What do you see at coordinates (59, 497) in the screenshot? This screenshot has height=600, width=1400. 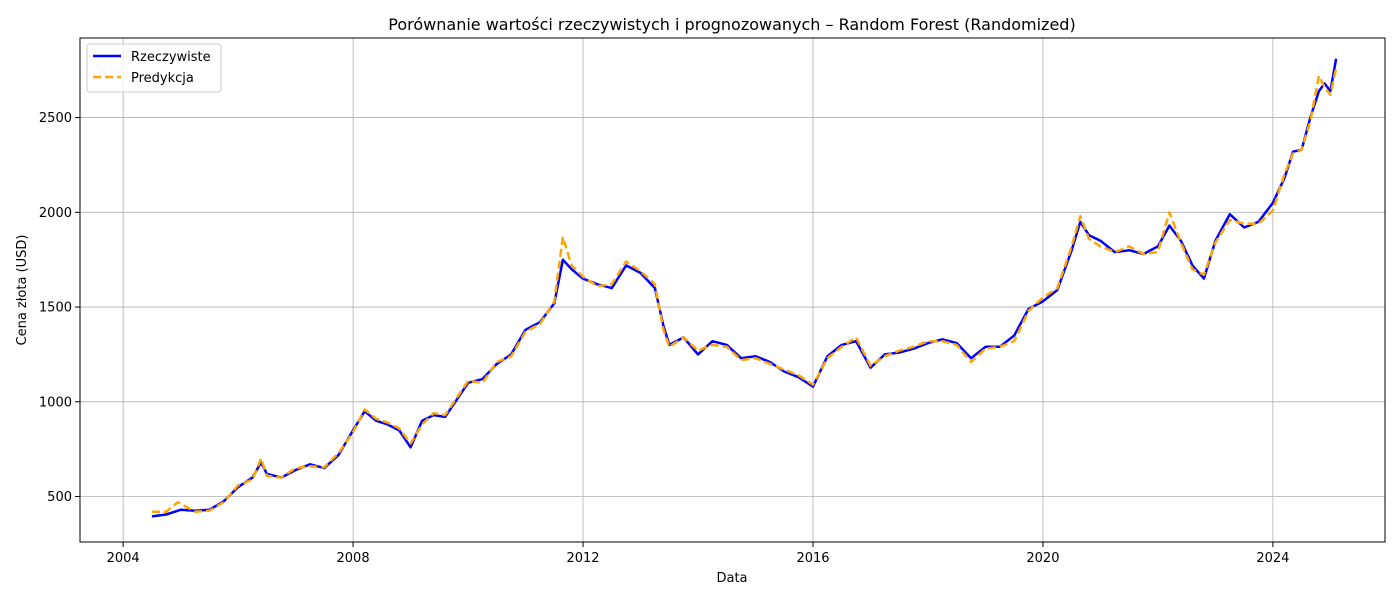 I see `y-tick-label: 500` at bounding box center [59, 497].